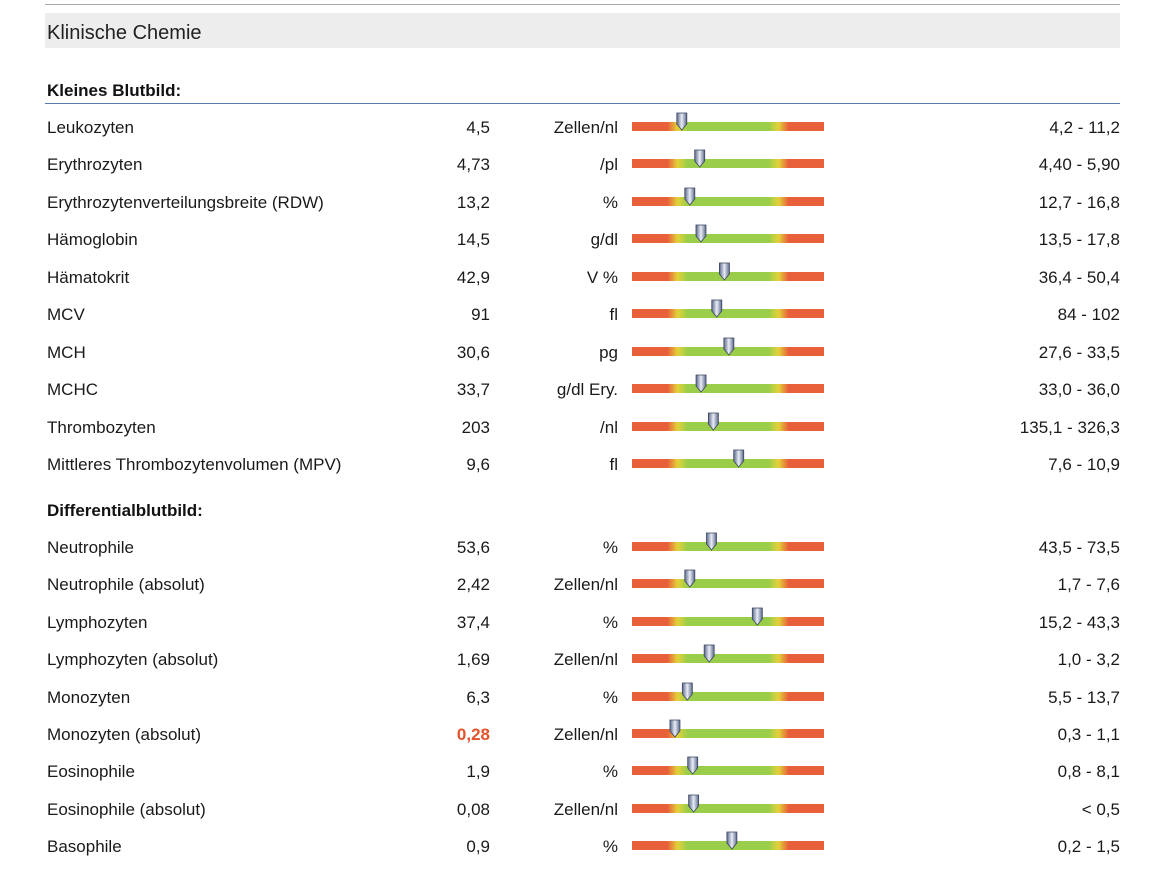  I want to click on analyte-unit: /pl, so click(609, 164).